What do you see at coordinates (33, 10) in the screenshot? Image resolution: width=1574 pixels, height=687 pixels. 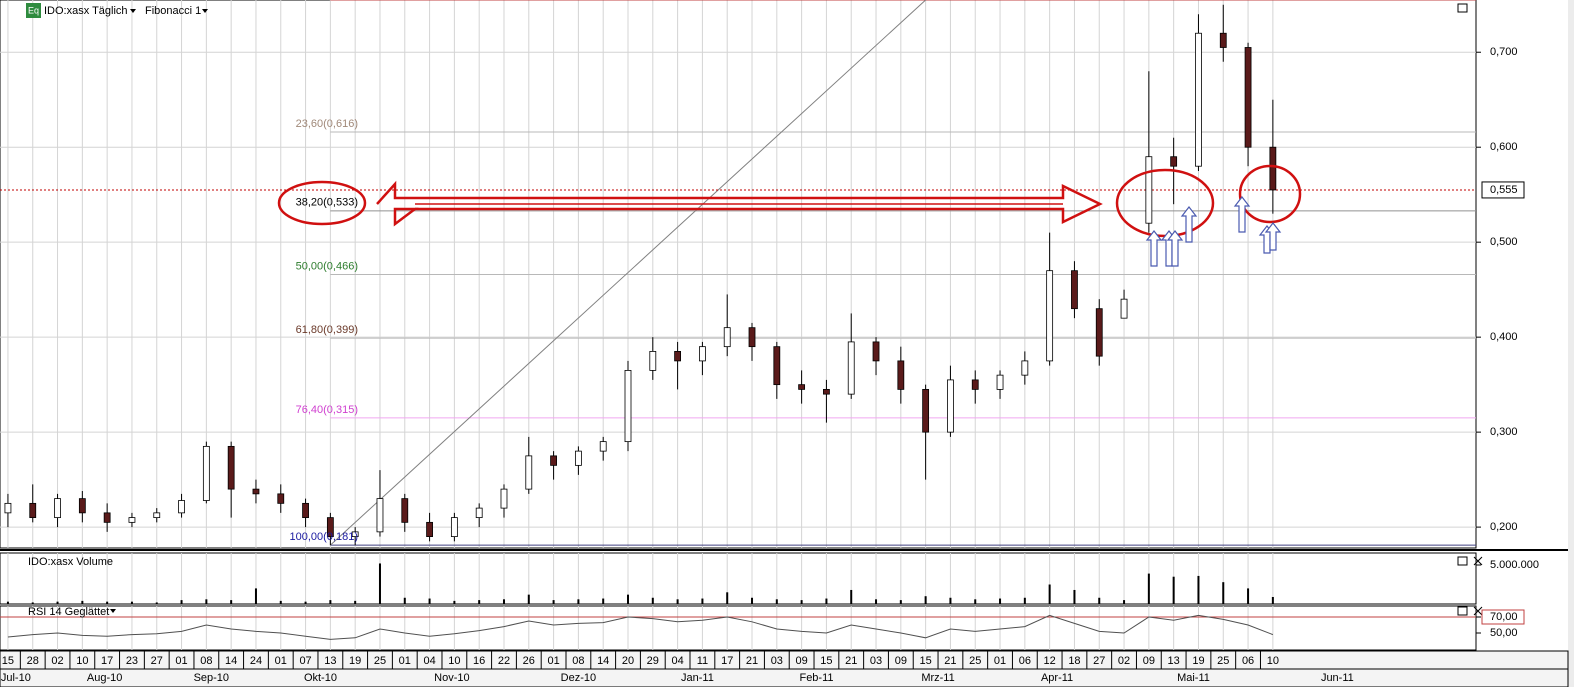 I see `eq-icon` at bounding box center [33, 10].